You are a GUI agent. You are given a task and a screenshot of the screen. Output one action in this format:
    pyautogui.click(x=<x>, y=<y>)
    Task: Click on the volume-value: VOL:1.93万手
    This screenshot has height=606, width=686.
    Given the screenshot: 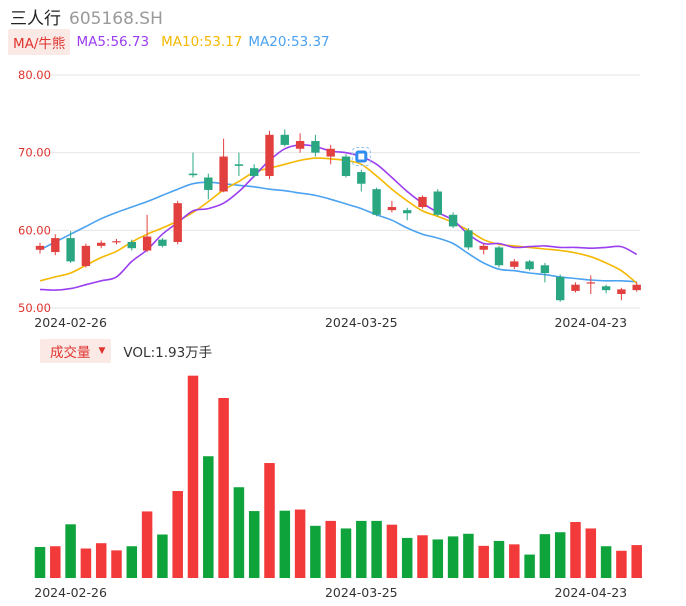 What is the action you would take?
    pyautogui.click(x=168, y=353)
    